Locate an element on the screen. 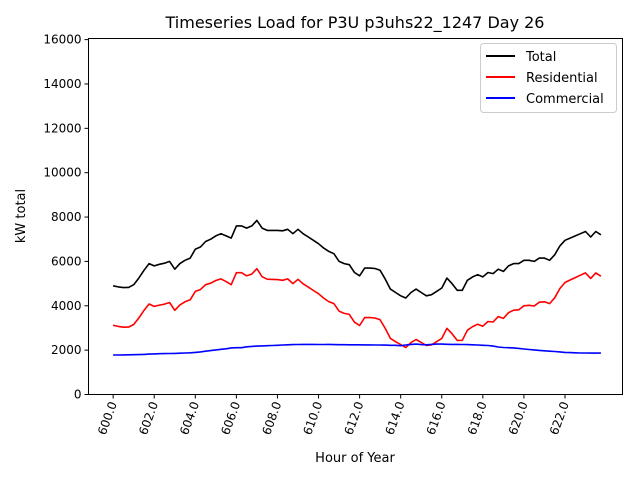  x-tick-label: 622.0 is located at coordinates (559, 418).